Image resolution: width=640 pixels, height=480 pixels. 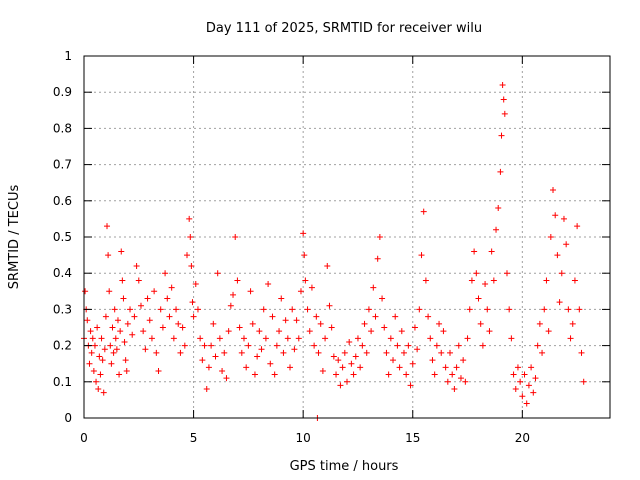 What do you see at coordinates (14, 237) in the screenshot?
I see `y-axis-label: SRMTID / TECUs` at bounding box center [14, 237].